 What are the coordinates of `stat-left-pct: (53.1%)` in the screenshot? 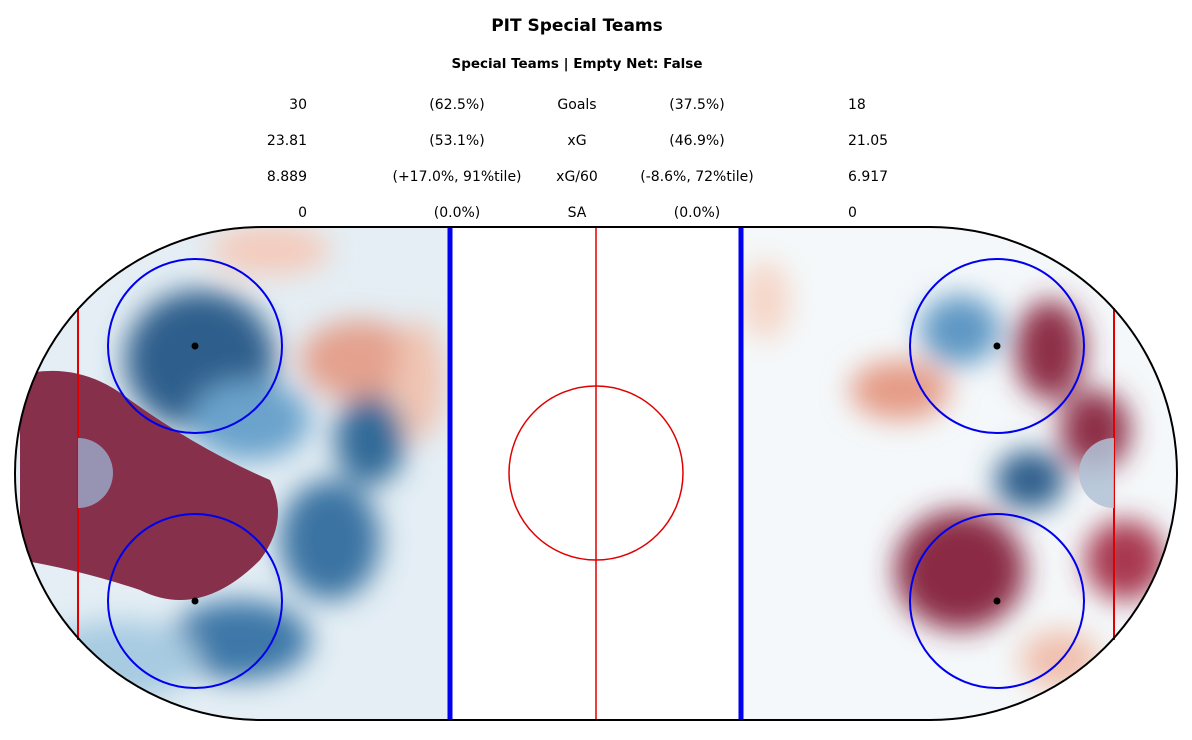 It's located at (456, 141).